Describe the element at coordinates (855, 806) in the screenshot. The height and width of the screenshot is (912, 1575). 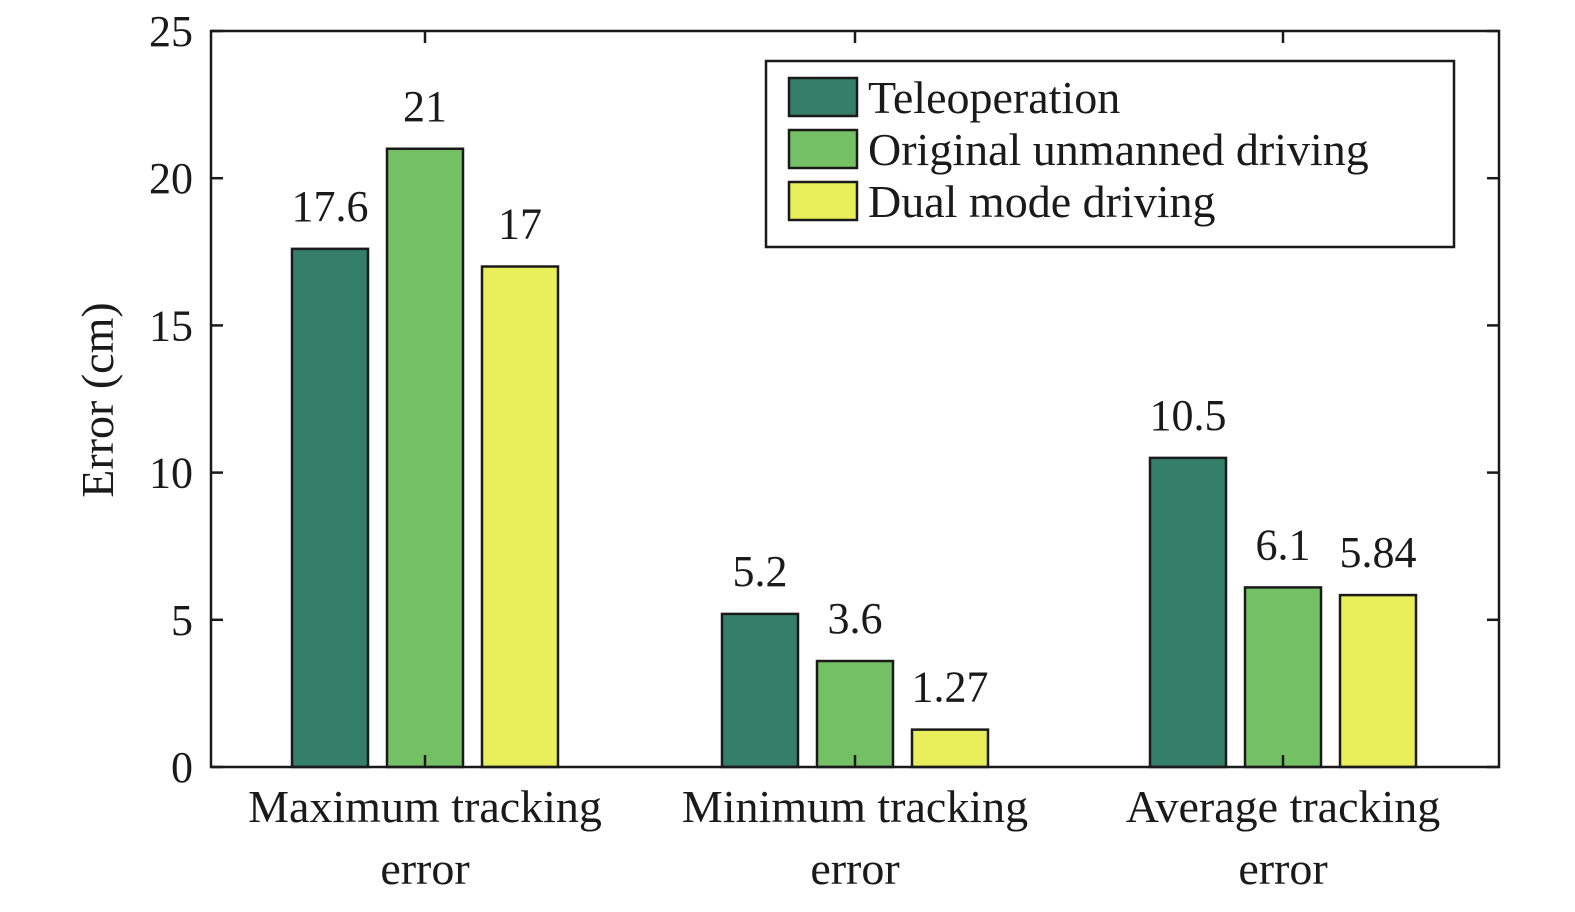
I see `x-category-label: Minimum tracking` at that location.